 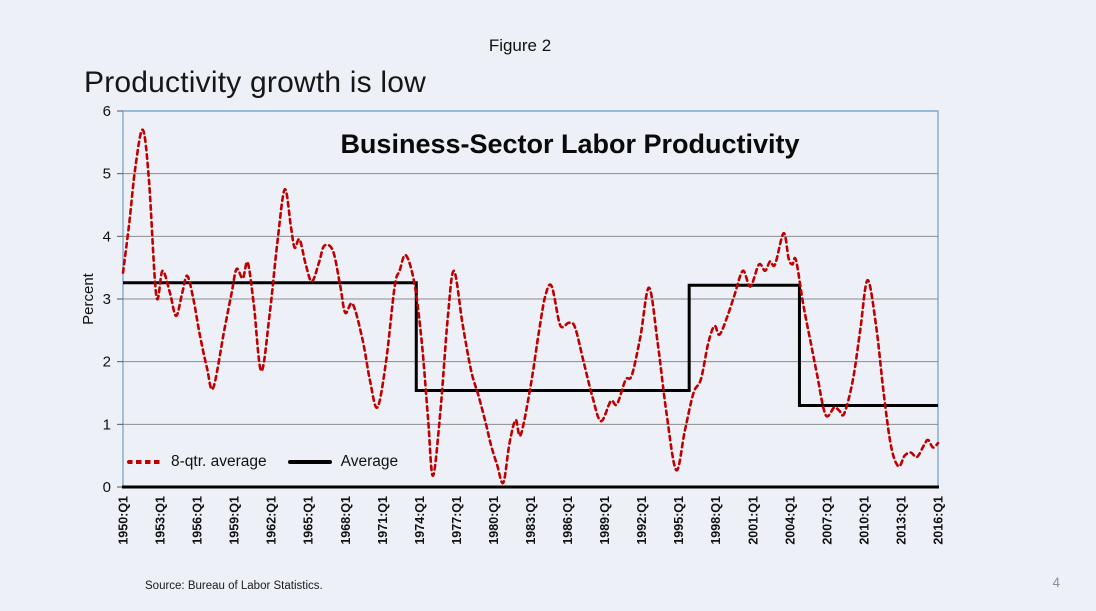 I want to click on slide-heading: Productivity growth is low, so click(x=255, y=82).